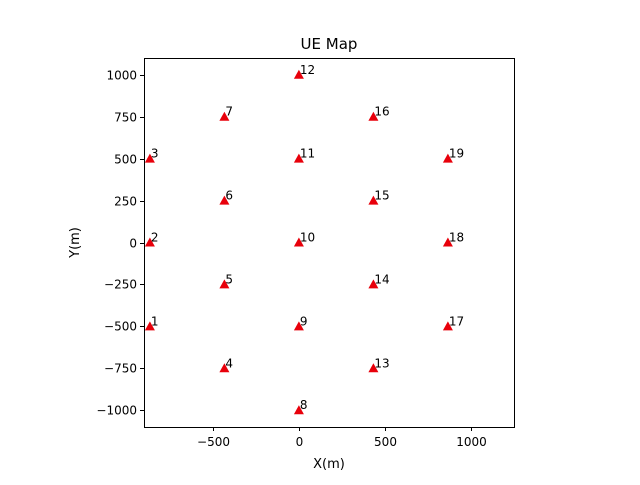 The height and width of the screenshot is (485, 640). I want to click on ue-point-label: 7, so click(229, 112).